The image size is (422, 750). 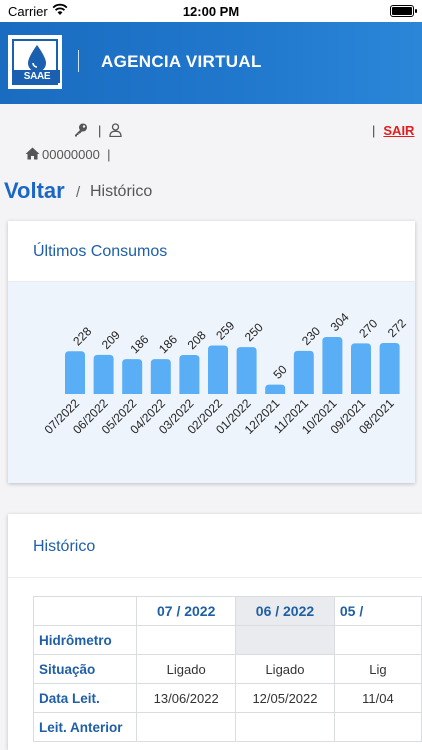 I want to click on history-row: Hidrômetro, so click(x=227, y=640).